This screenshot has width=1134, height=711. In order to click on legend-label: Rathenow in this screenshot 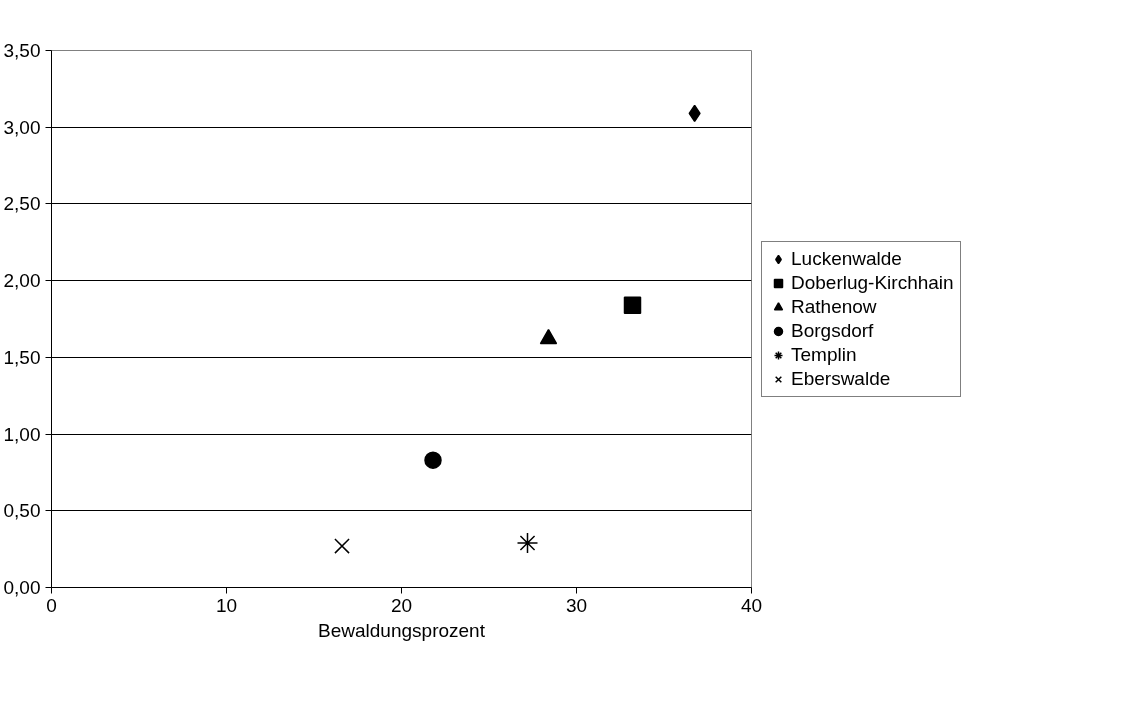, I will do `click(834, 306)`.